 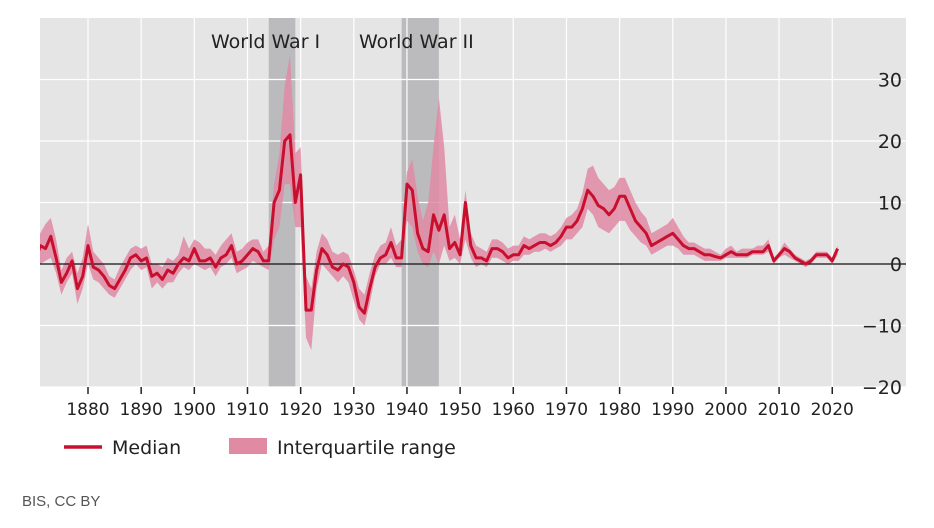 I want to click on x-tick-label: 1900, so click(x=194, y=410).